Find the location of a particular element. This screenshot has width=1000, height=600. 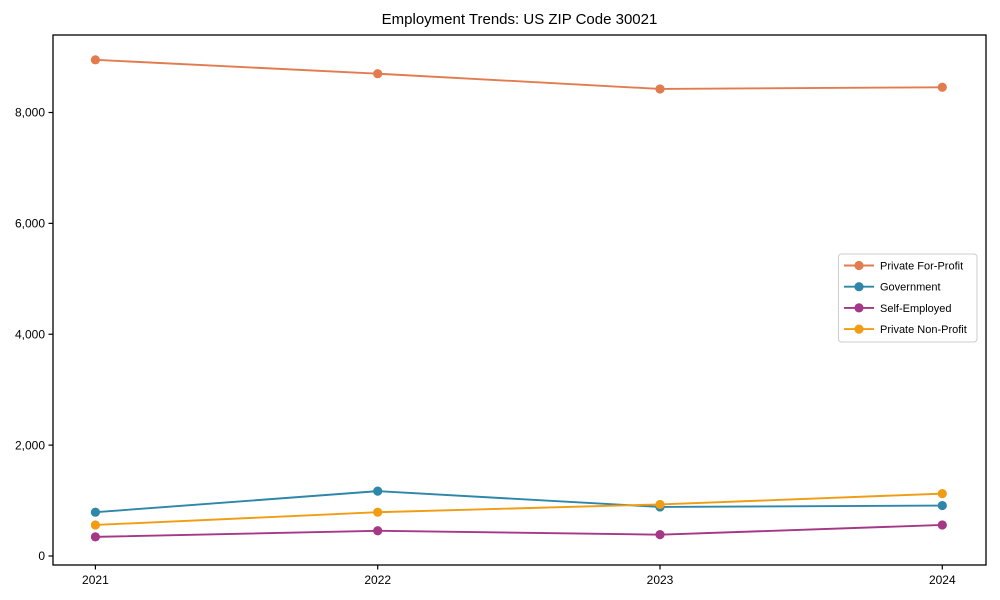

y-tick-label: 0 is located at coordinates (41, 556).